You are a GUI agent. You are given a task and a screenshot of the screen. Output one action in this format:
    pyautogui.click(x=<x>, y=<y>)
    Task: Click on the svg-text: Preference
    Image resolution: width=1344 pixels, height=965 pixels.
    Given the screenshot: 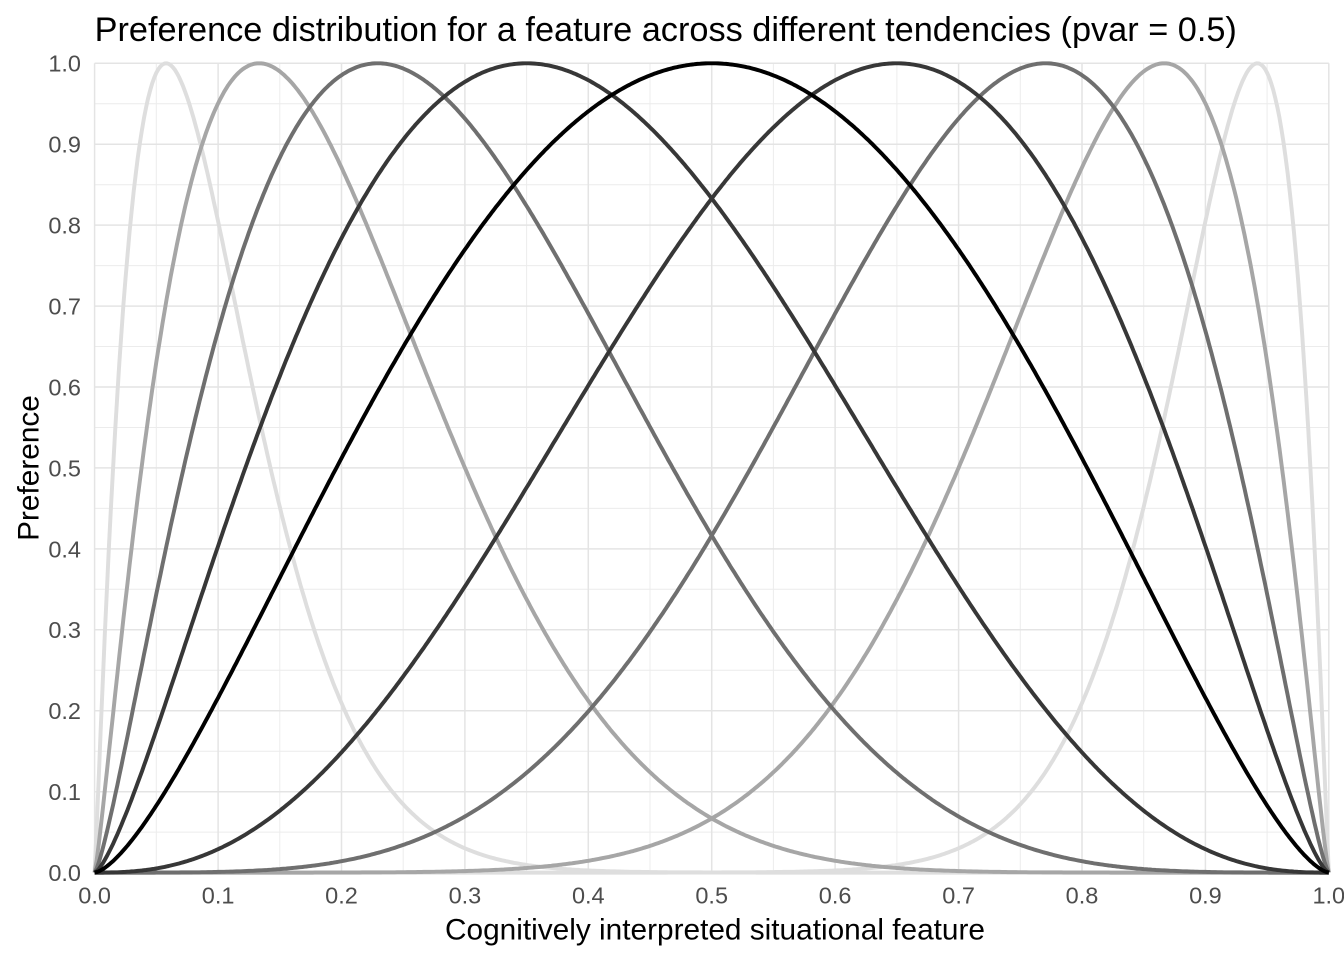 What is the action you would take?
    pyautogui.click(x=28, y=468)
    